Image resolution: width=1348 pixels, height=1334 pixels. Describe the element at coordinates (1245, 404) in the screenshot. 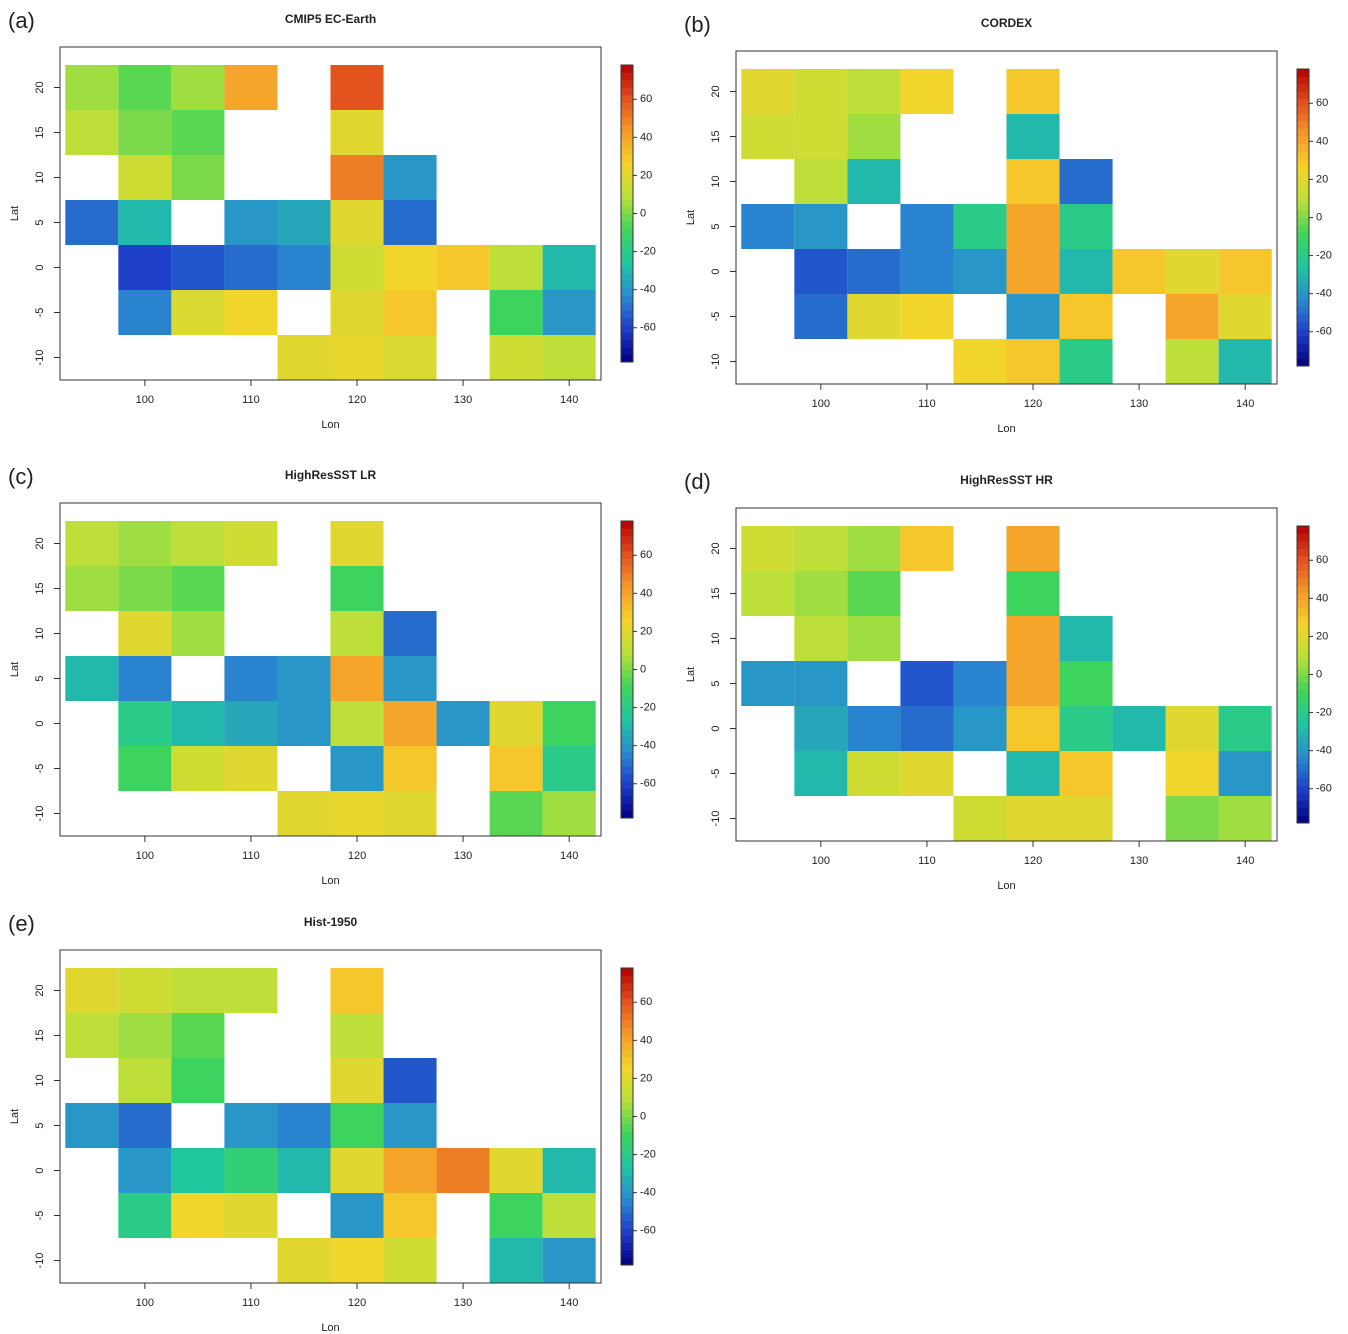

I see `x-tick-label: 140` at that location.